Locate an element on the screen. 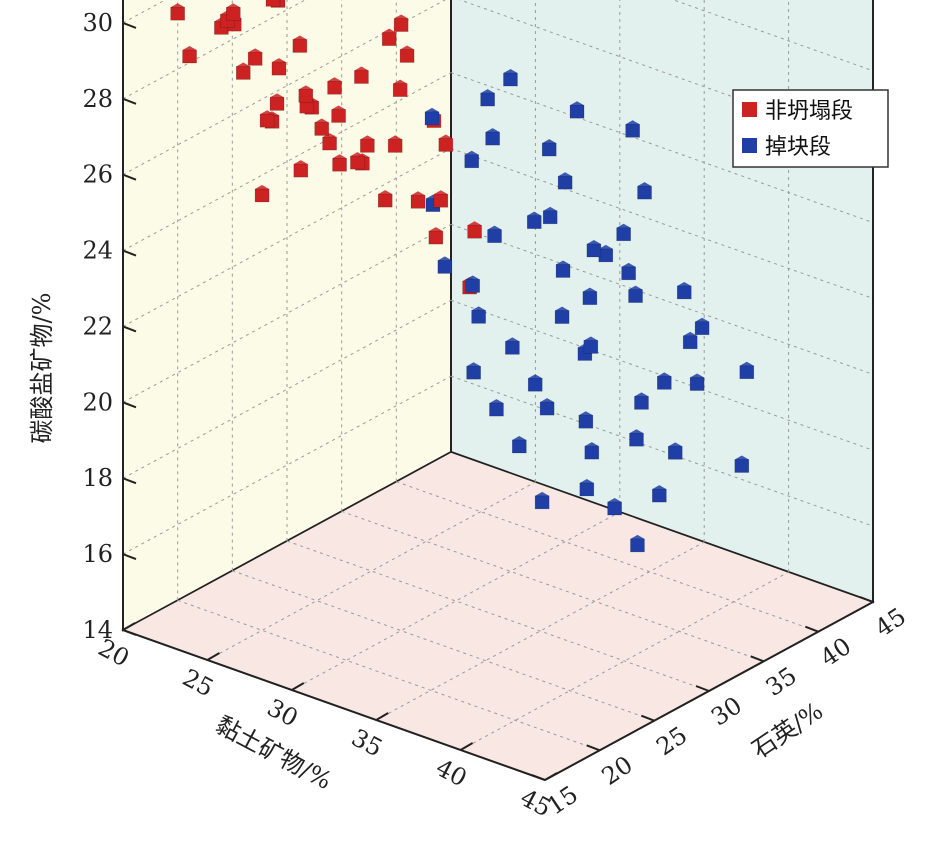 Image resolution: width=945 pixels, height=845 pixels. y-axis-title: 石英/% is located at coordinates (787, 730).